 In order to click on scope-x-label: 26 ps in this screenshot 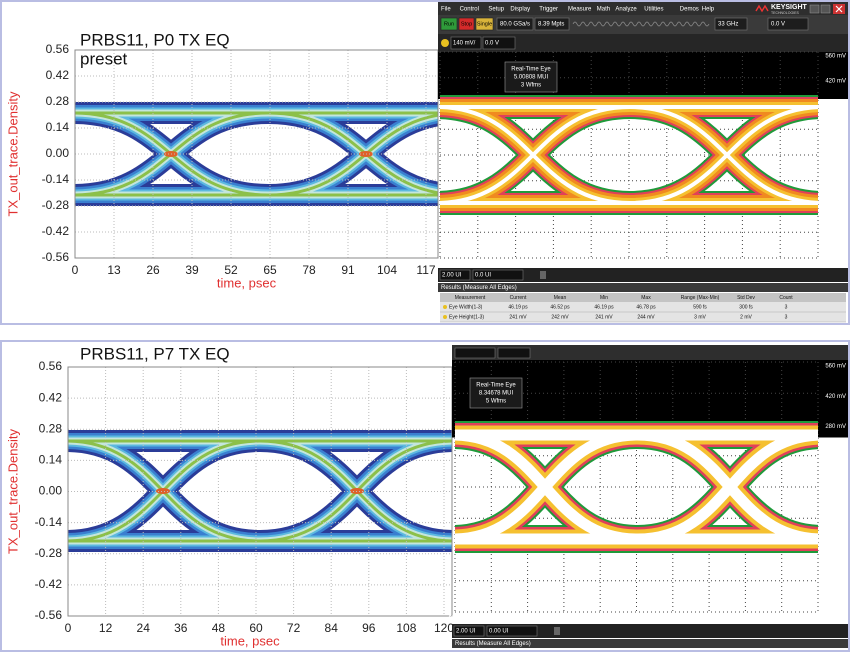, I will do `click(704, 264)`.